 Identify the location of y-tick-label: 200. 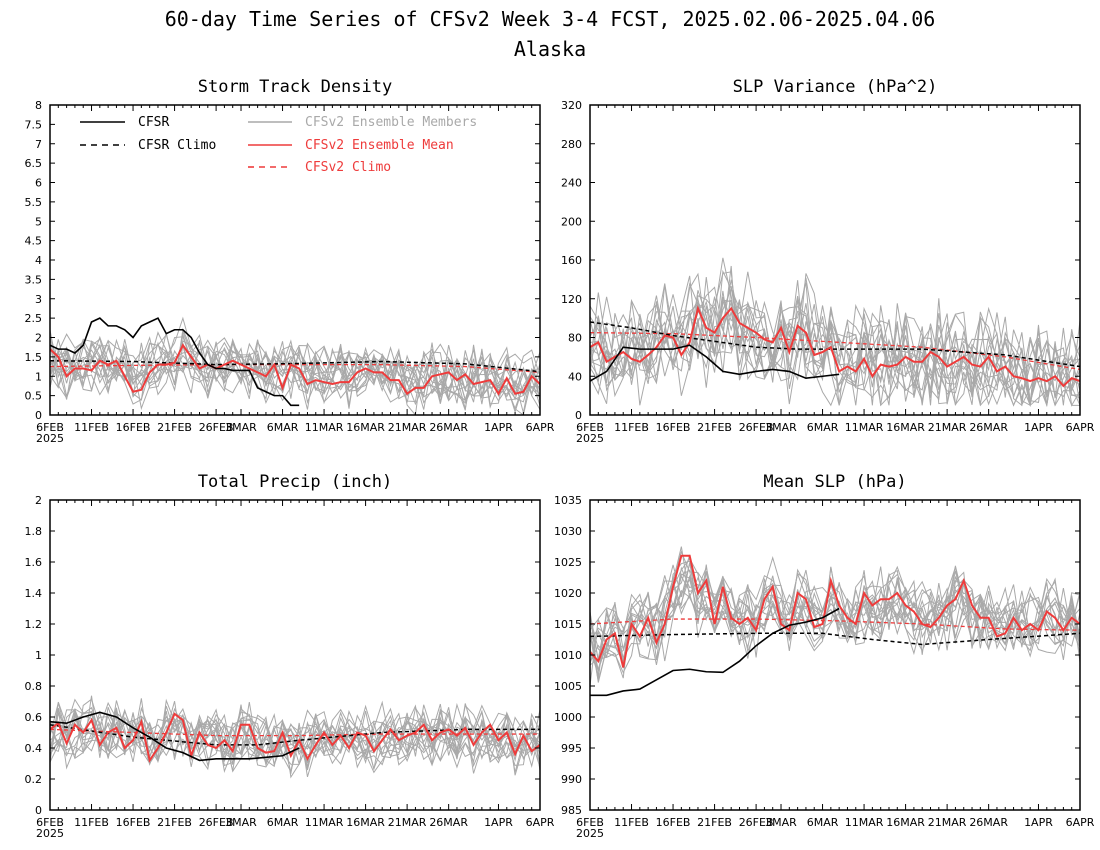
(571, 221).